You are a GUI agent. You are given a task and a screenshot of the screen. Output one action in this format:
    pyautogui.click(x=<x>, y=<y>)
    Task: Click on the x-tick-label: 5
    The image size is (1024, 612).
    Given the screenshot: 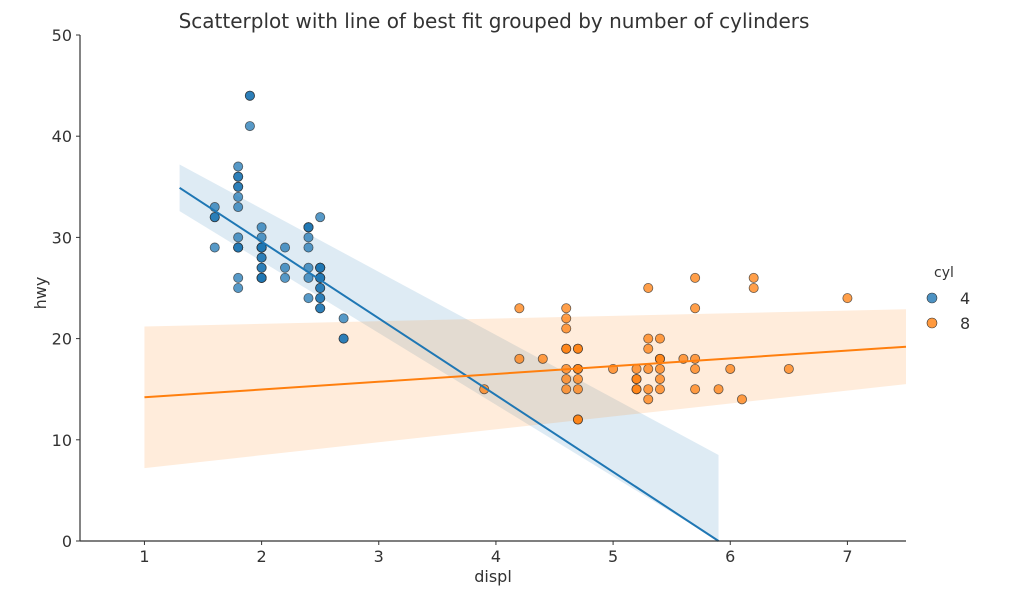 What is the action you would take?
    pyautogui.click(x=613, y=556)
    